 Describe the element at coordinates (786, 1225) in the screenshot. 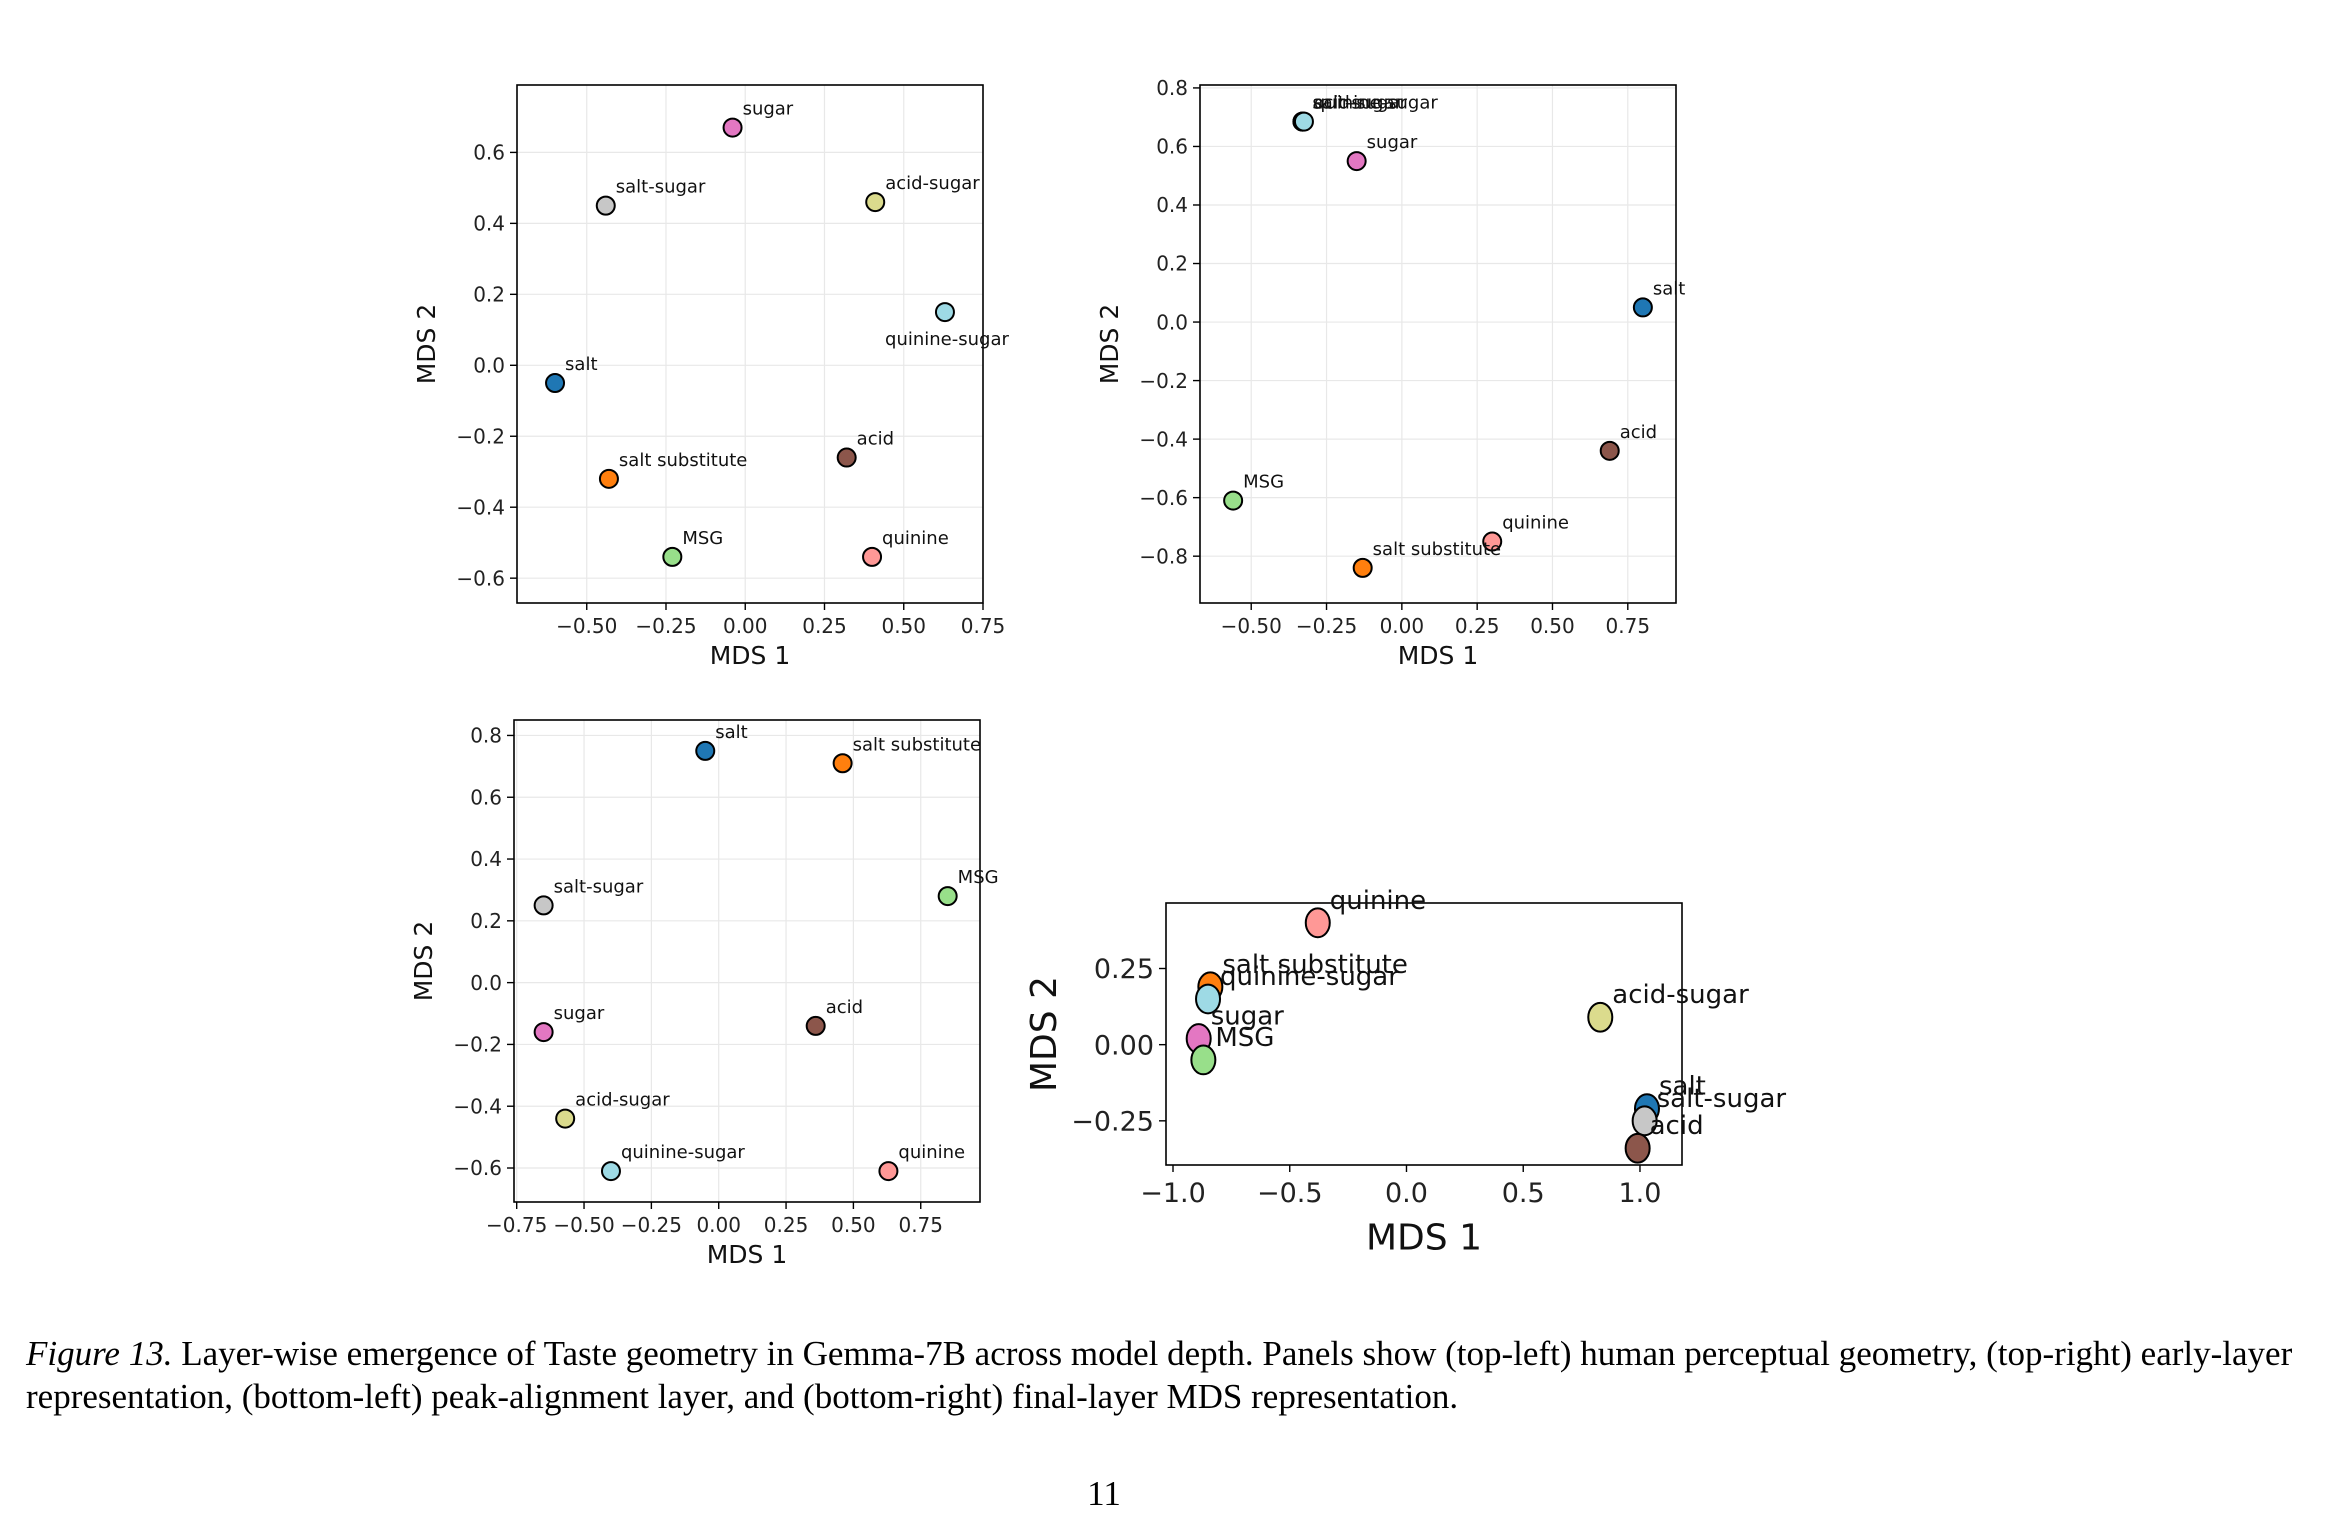

I see `x-tick-label: 0.25` at that location.